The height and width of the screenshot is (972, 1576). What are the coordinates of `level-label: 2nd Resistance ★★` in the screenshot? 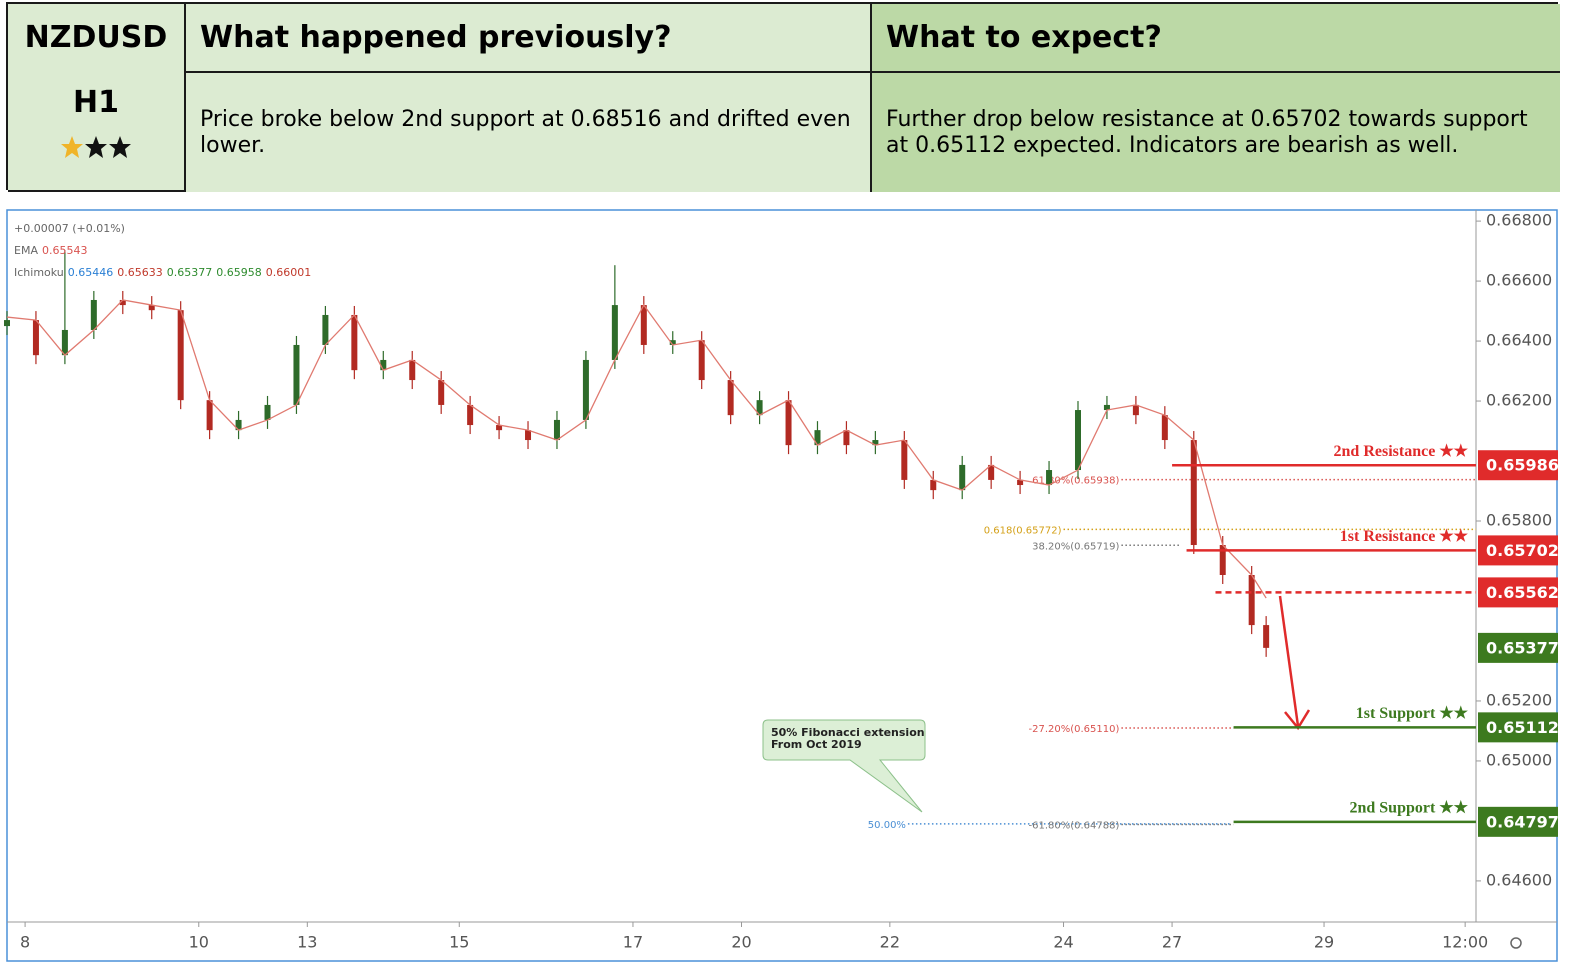 It's located at (1401, 451).